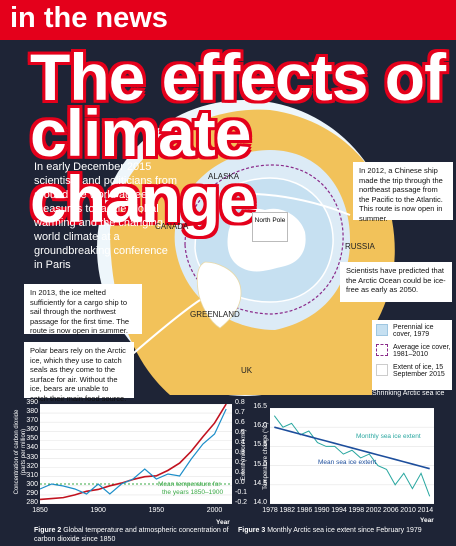  I want to click on fig2-ytick-right: -0.2, so click(241, 502).